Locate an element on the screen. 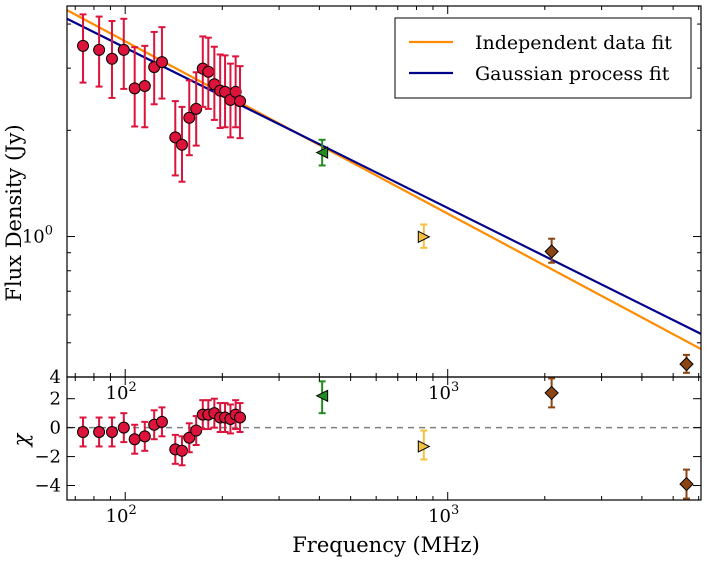 The image size is (709, 565). y-tick-label: 100 is located at coordinates (37, 236).